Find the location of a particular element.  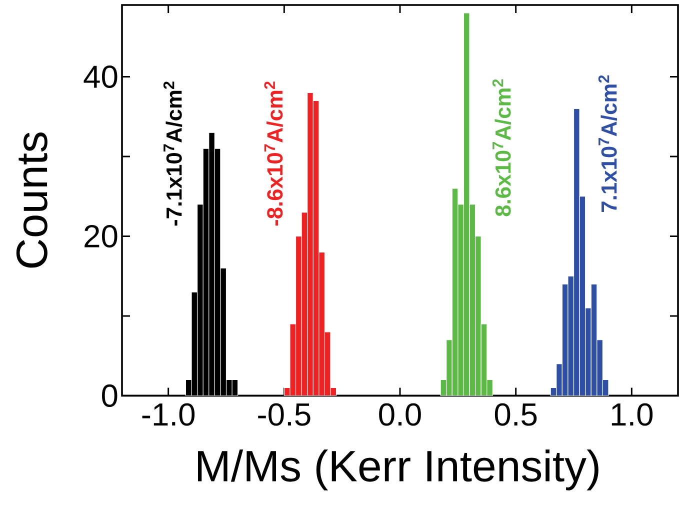

x-tick-label: 1.0 is located at coordinates (632, 414).